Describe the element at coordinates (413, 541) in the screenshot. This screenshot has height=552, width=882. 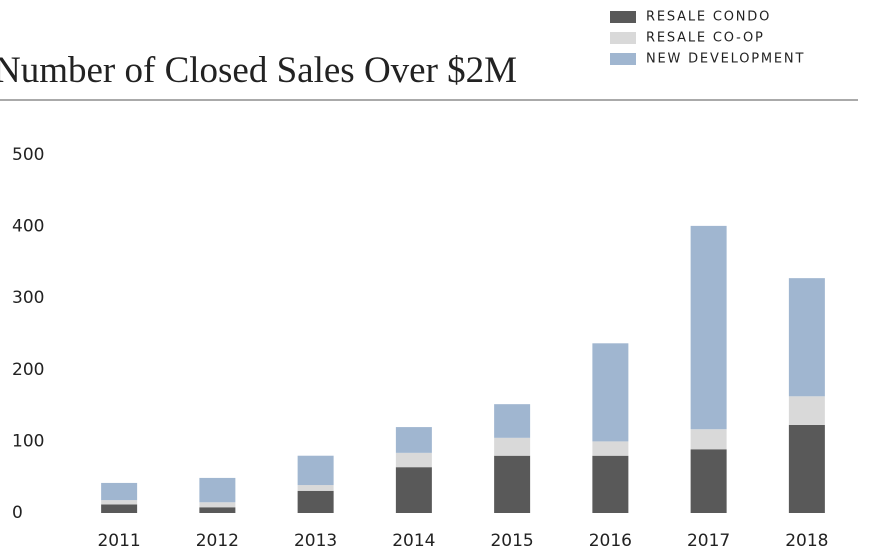
I see `x-tick-label: 2014` at that location.